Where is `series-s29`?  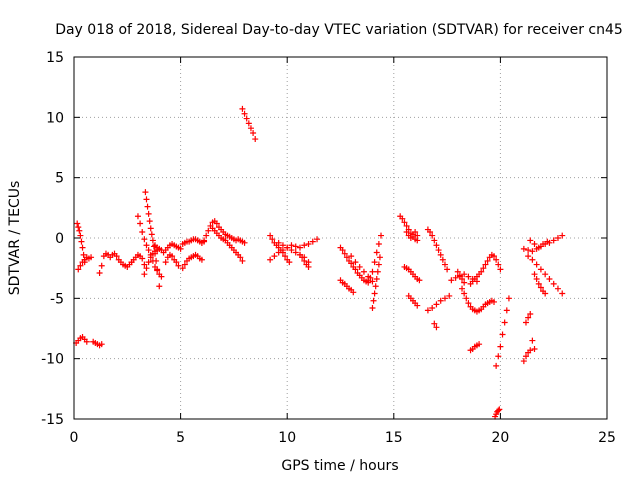 series-s29 is located at coordinates (412, 273).